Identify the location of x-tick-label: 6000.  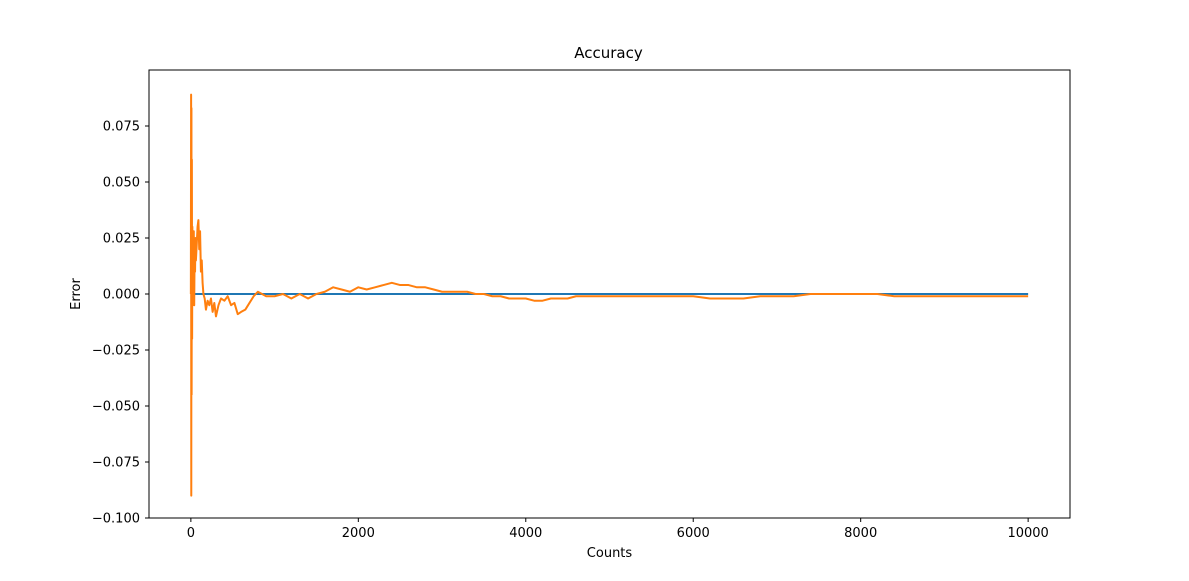
(693, 533).